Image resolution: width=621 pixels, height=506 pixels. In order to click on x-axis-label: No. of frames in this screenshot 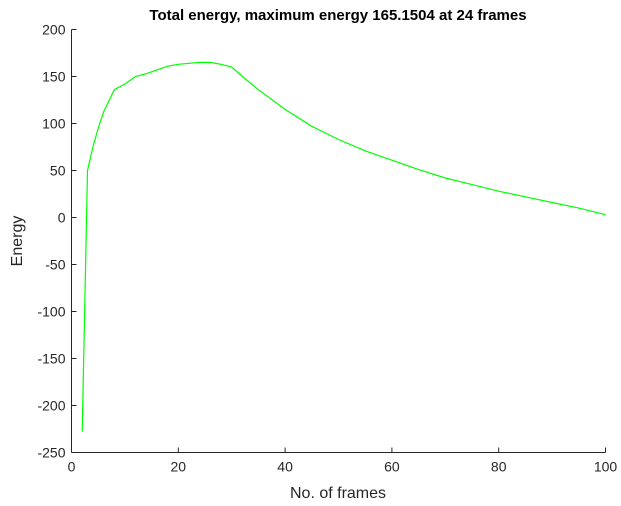, I will do `click(338, 493)`.